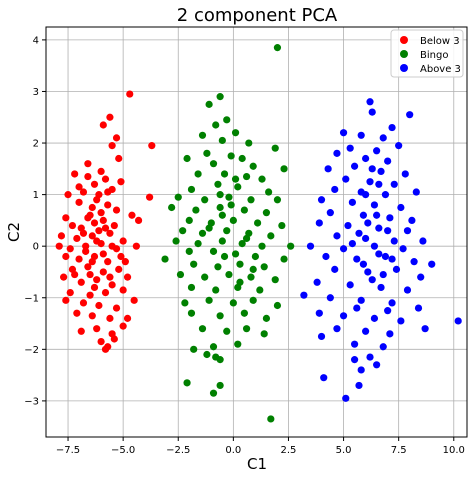 This screenshot has height=478, width=474. What do you see at coordinates (36, 195) in the screenshot?
I see `y-tick-label: 1` at bounding box center [36, 195].